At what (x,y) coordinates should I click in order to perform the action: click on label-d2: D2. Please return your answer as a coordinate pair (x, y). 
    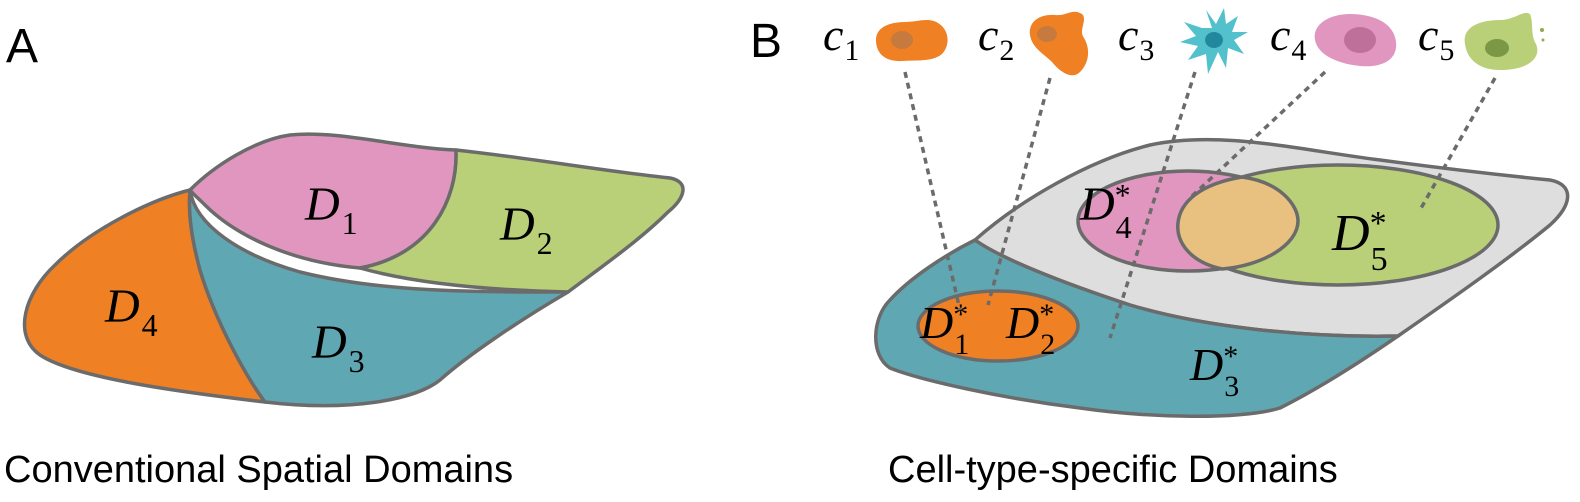
    Looking at the image, I should click on (526, 229).